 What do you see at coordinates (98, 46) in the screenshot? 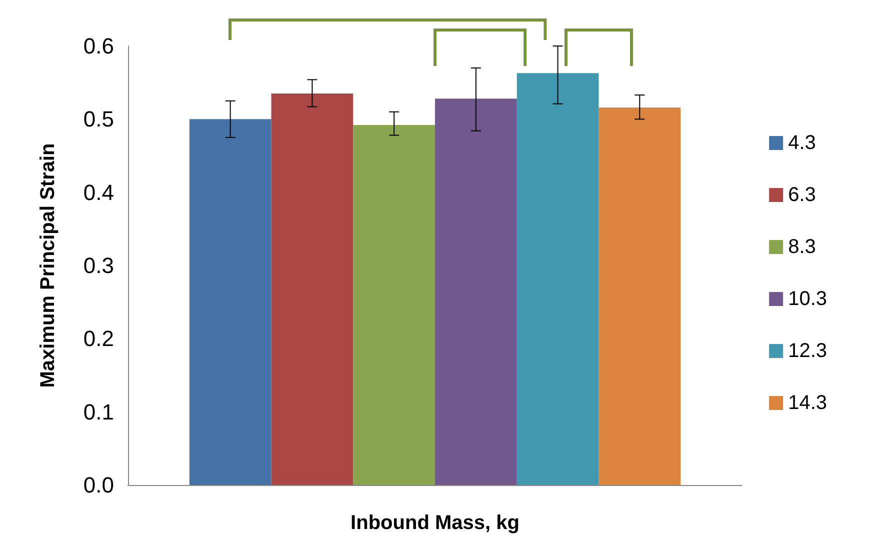
I see `y-tick-label: 0.6` at bounding box center [98, 46].